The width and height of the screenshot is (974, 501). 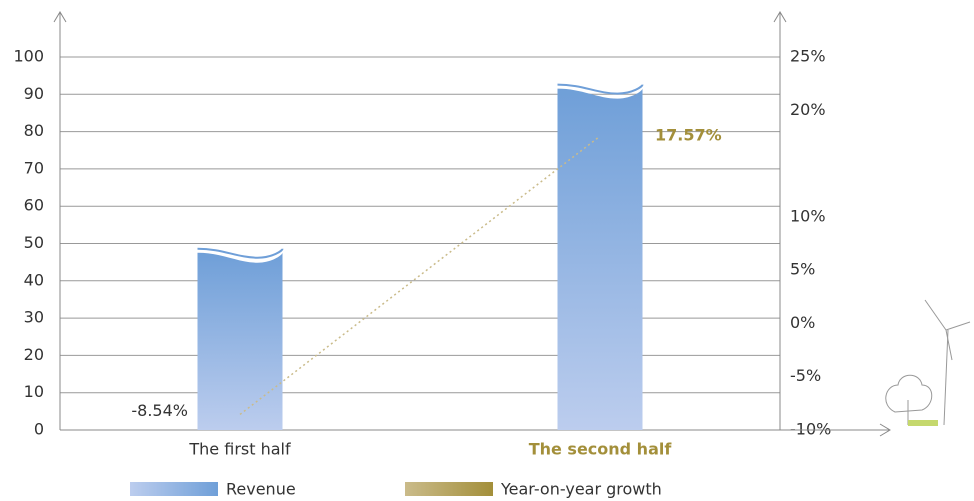 What do you see at coordinates (34, 242) in the screenshot?
I see `y-tick-label: 50` at bounding box center [34, 242].